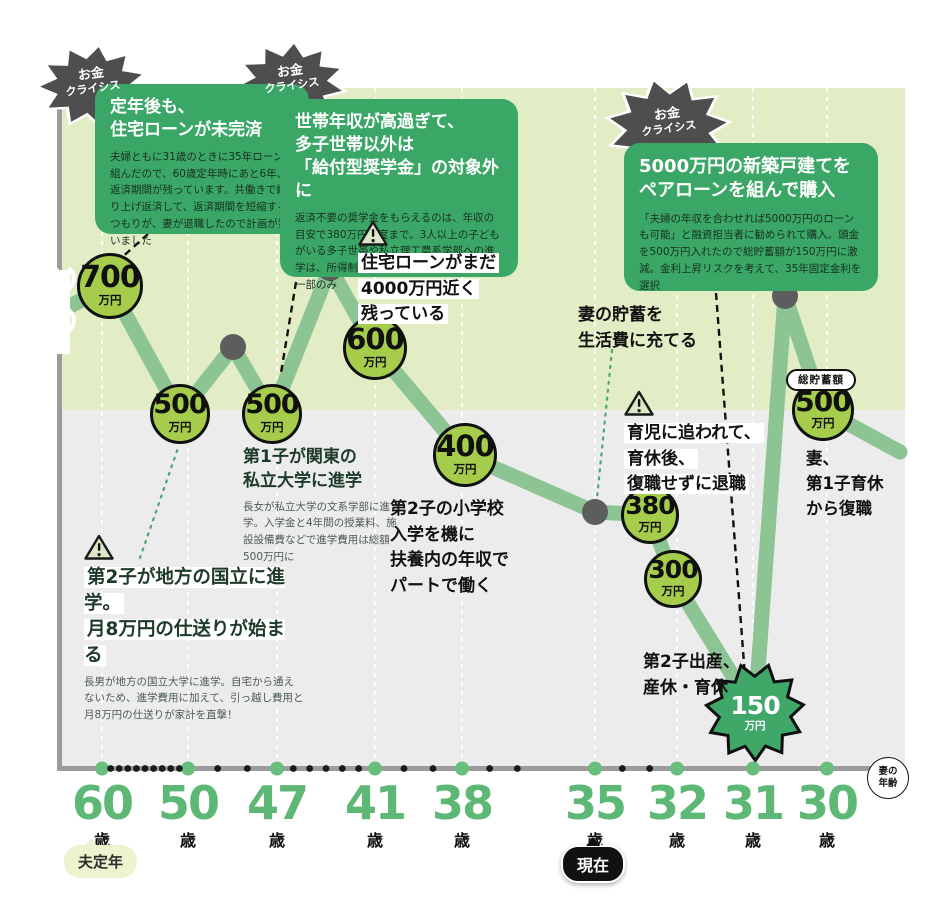  Describe the element at coordinates (462, 803) in the screenshot. I see `tick-number: 38` at that location.